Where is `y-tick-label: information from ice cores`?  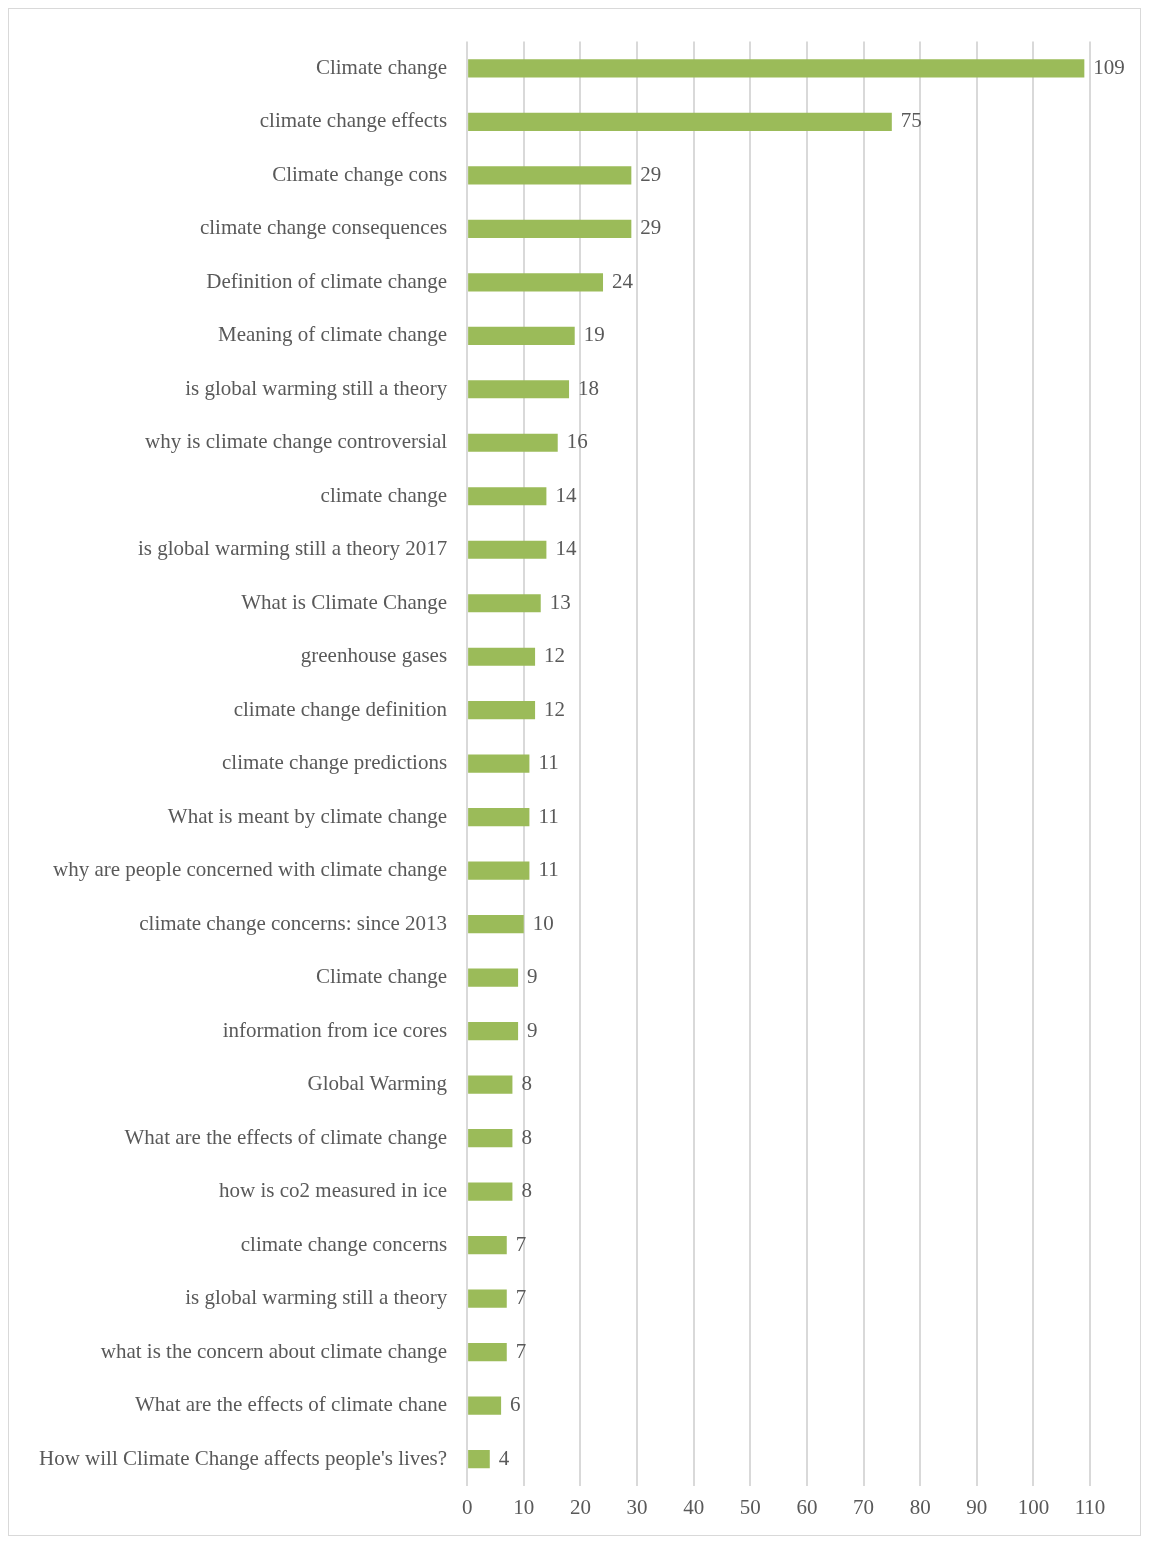 y-tick-label: information from ice cores is located at coordinates (335, 1029).